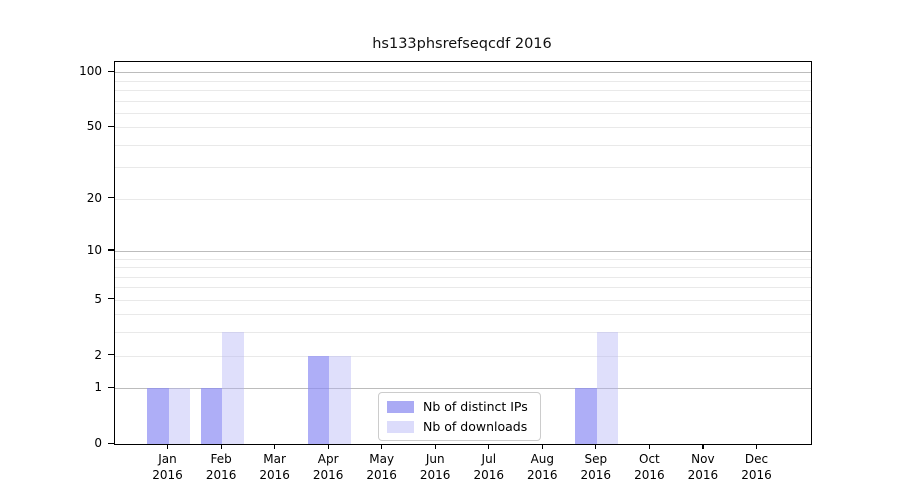 This screenshot has height=500, width=900. I want to click on bar-distinct-ips-sep, so click(586, 416).